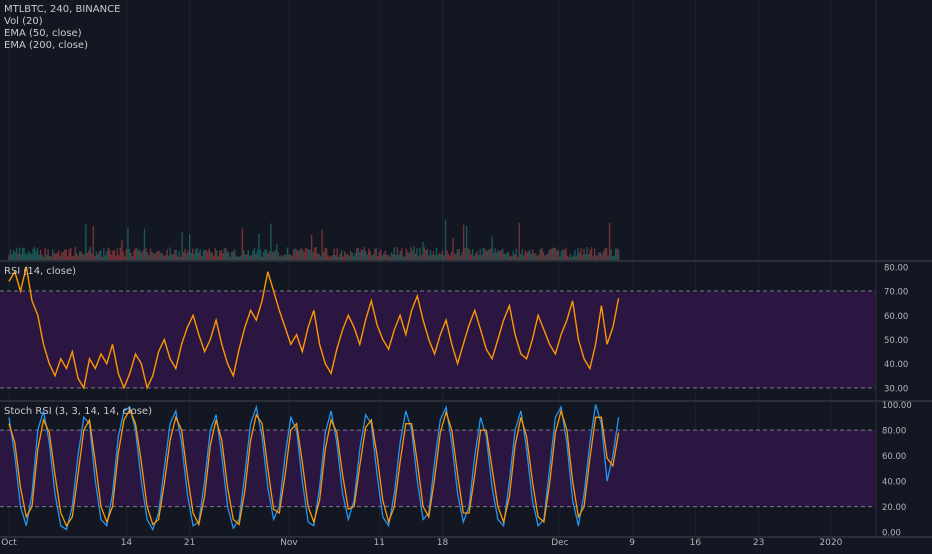  What do you see at coordinates (758, 543) in the screenshot?
I see `time-tick-label: 23` at bounding box center [758, 543].